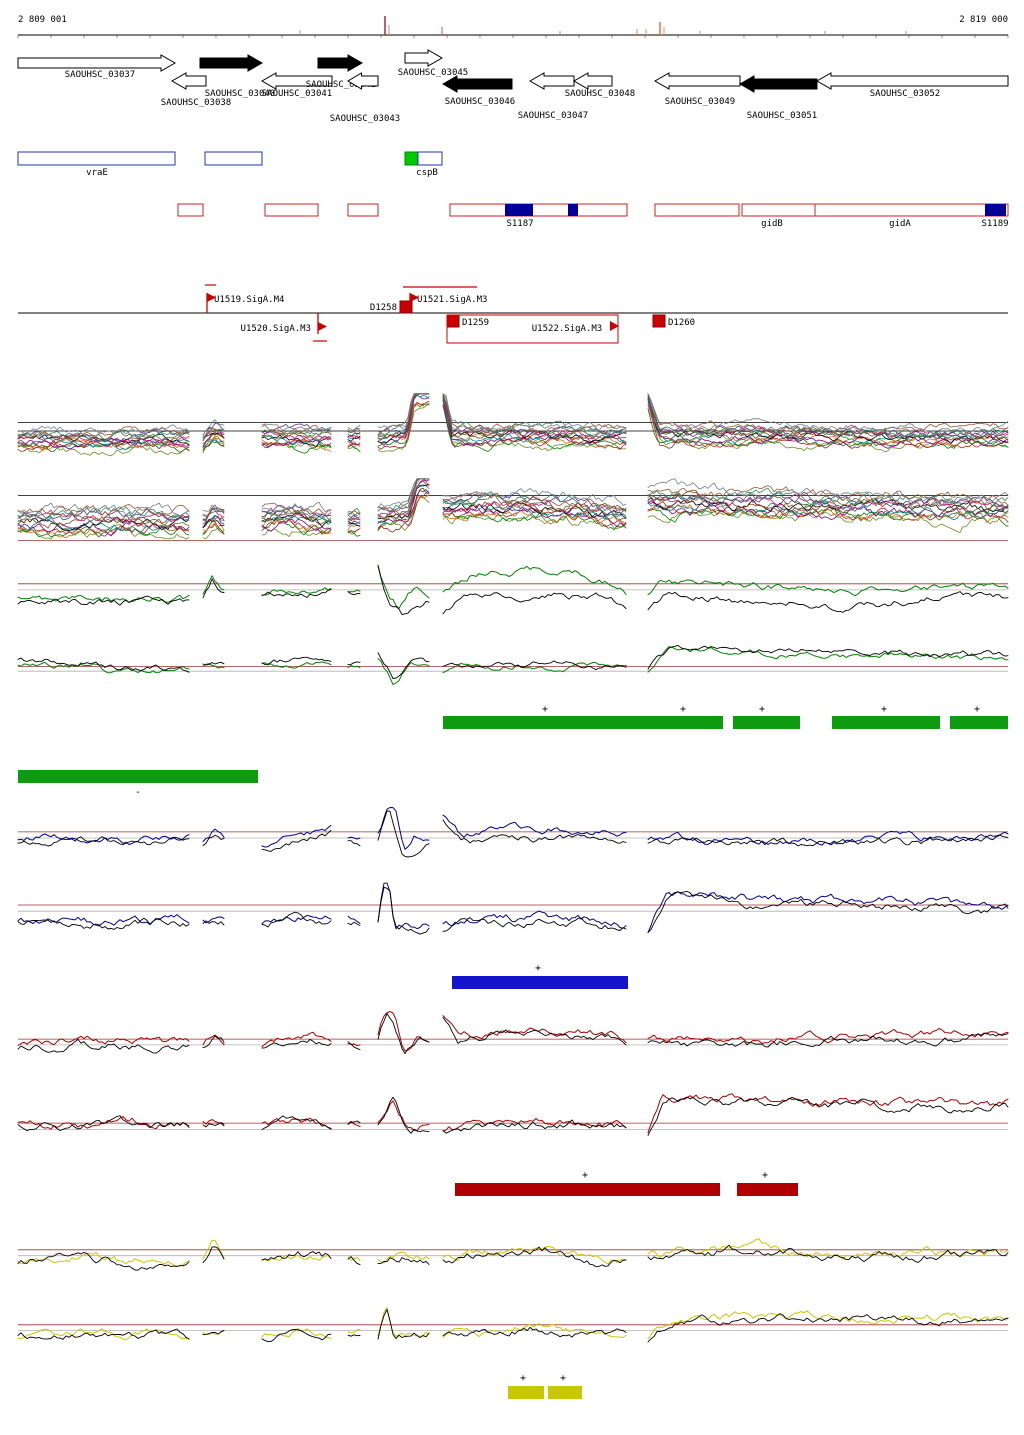  I want to click on gene-label: SAOUHSC_03041, so click(297, 94).